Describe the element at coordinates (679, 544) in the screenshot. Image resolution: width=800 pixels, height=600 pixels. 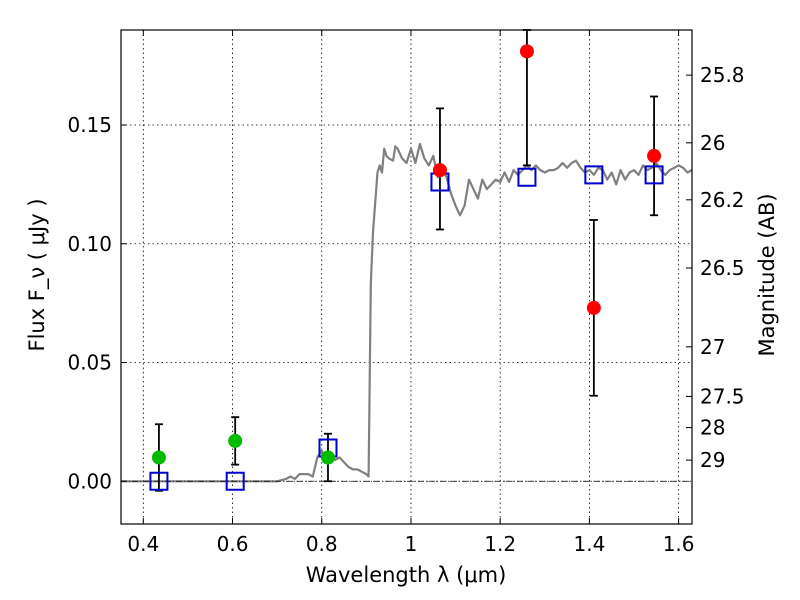
I see `x-tick-label: 1.6` at that location.